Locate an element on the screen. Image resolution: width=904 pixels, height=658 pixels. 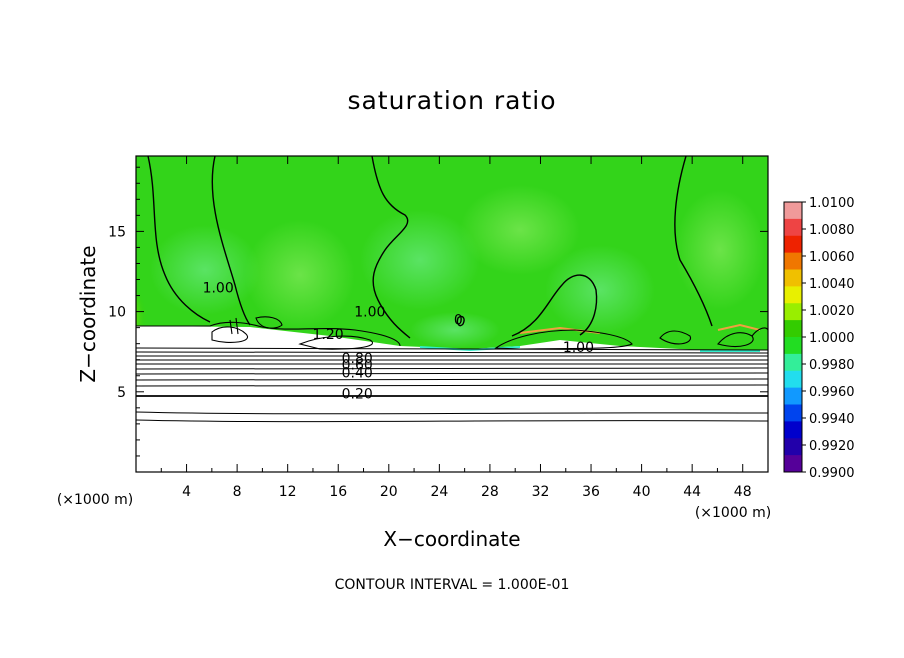
x-tick-label: 24 is located at coordinates (439, 492).